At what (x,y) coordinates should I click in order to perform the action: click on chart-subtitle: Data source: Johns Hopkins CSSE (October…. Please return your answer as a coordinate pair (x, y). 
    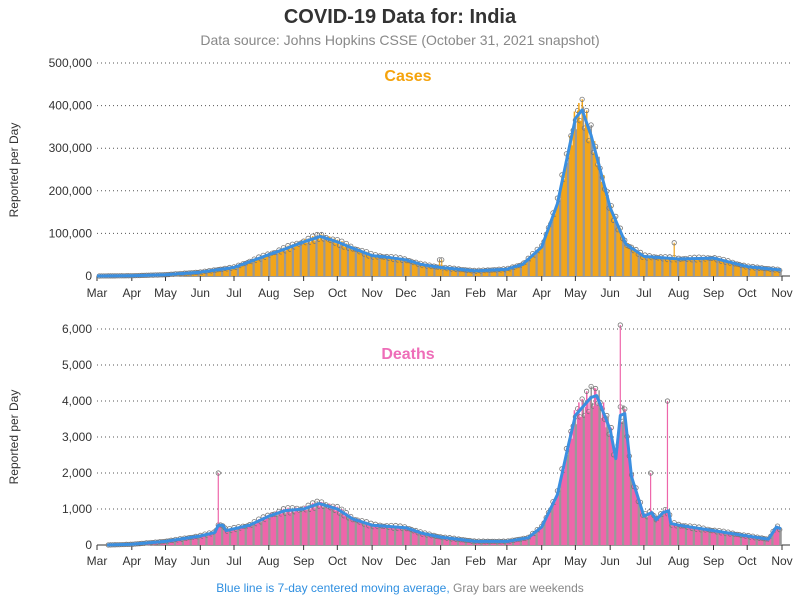
    Looking at the image, I should click on (399, 40).